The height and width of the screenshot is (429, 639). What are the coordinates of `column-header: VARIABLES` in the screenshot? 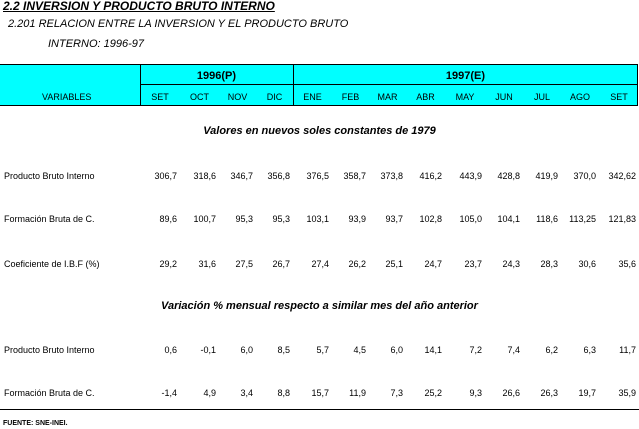 It's located at (67, 97).